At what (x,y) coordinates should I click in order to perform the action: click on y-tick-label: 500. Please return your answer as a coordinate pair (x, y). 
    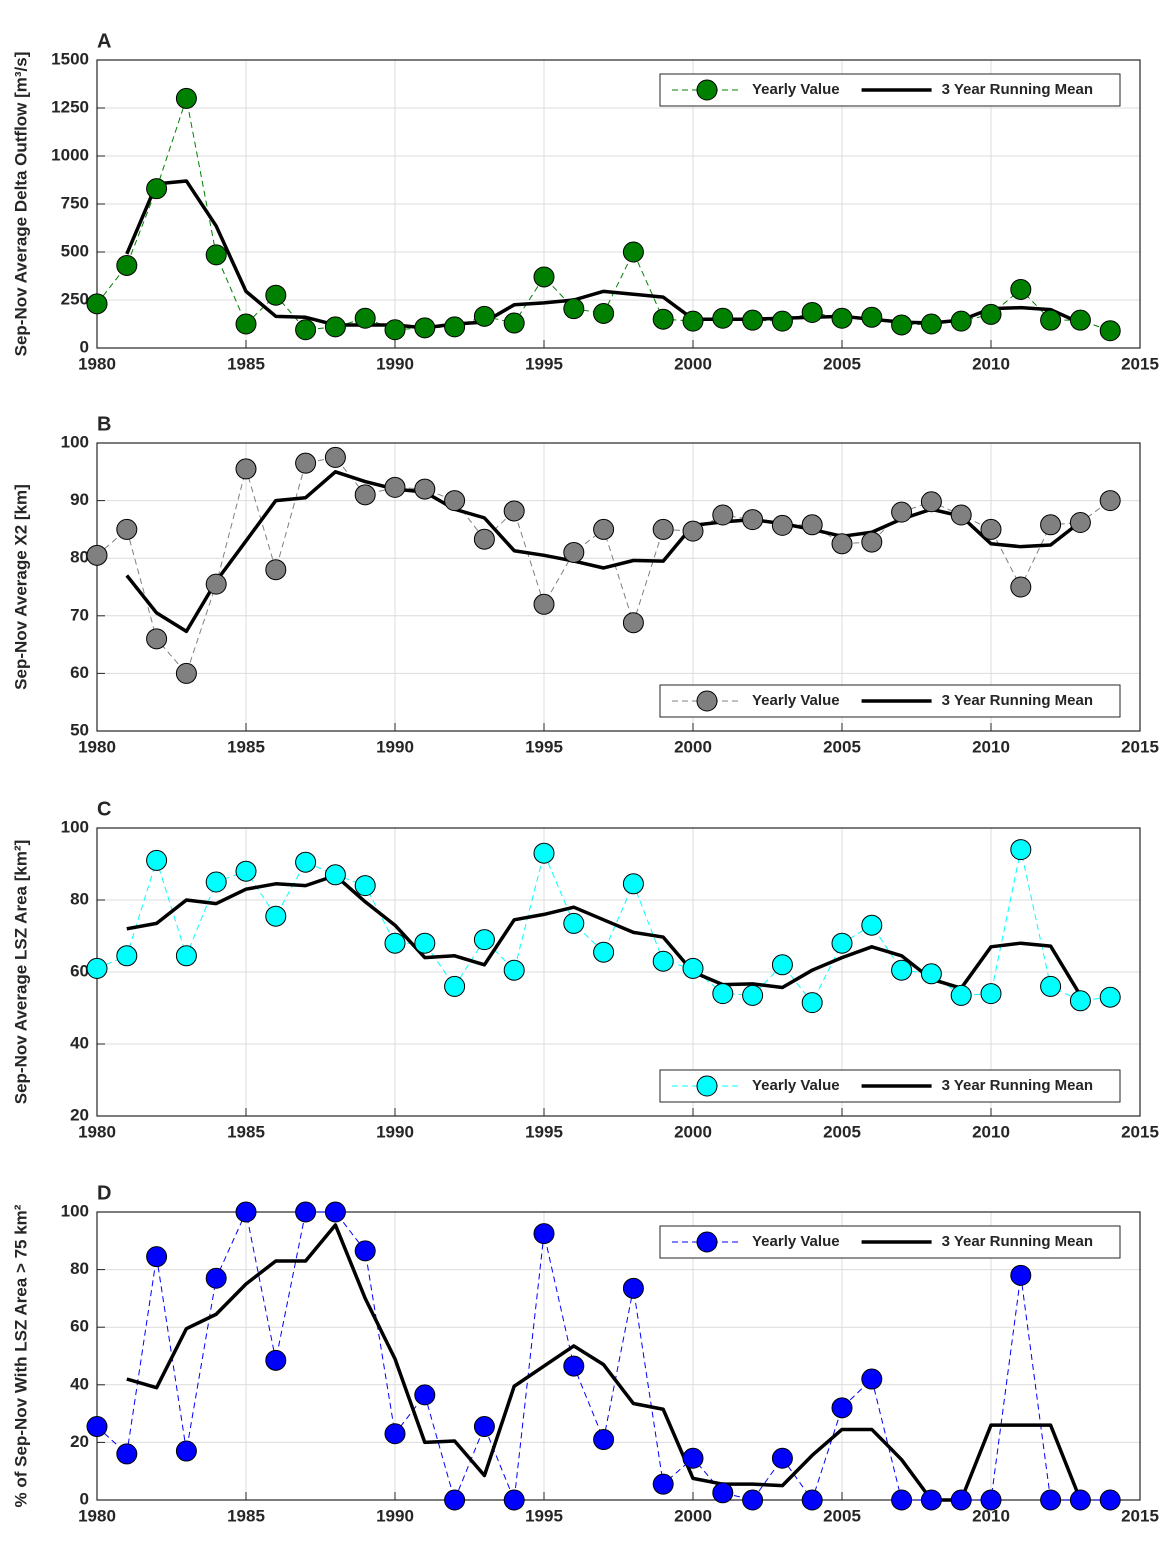
    Looking at the image, I should click on (75, 250).